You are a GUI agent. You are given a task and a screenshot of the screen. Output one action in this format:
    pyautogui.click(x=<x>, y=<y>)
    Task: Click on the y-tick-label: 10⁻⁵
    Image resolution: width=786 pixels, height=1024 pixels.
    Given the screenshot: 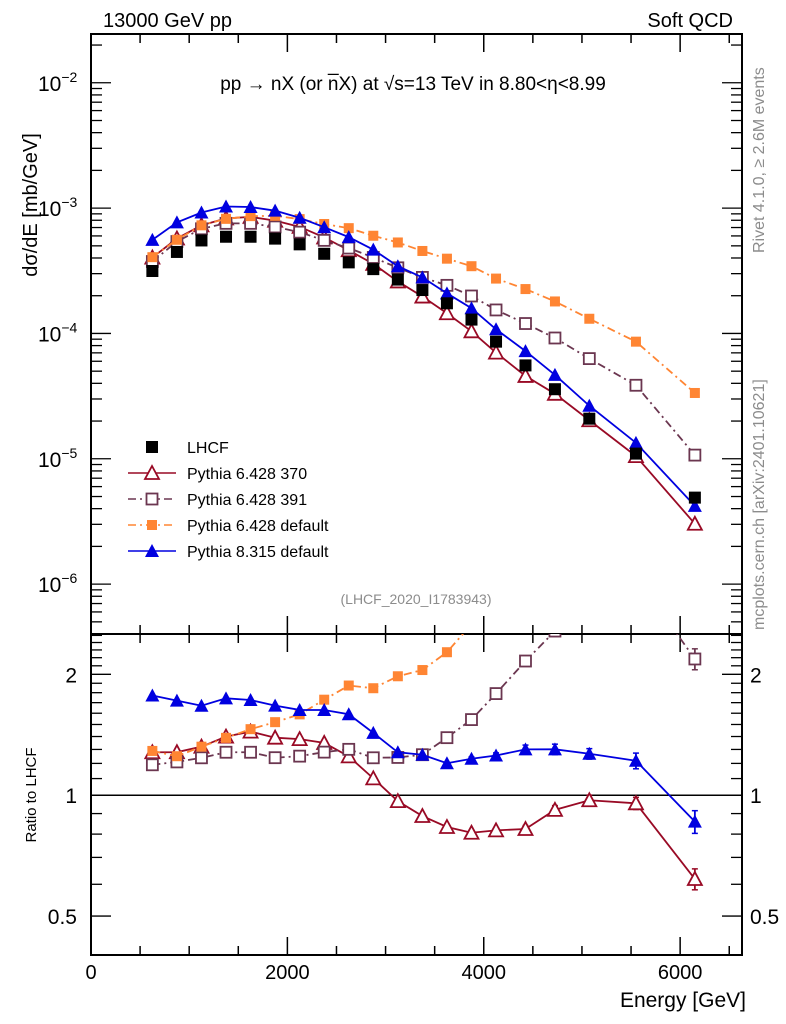 What is the action you would take?
    pyautogui.click(x=58, y=458)
    